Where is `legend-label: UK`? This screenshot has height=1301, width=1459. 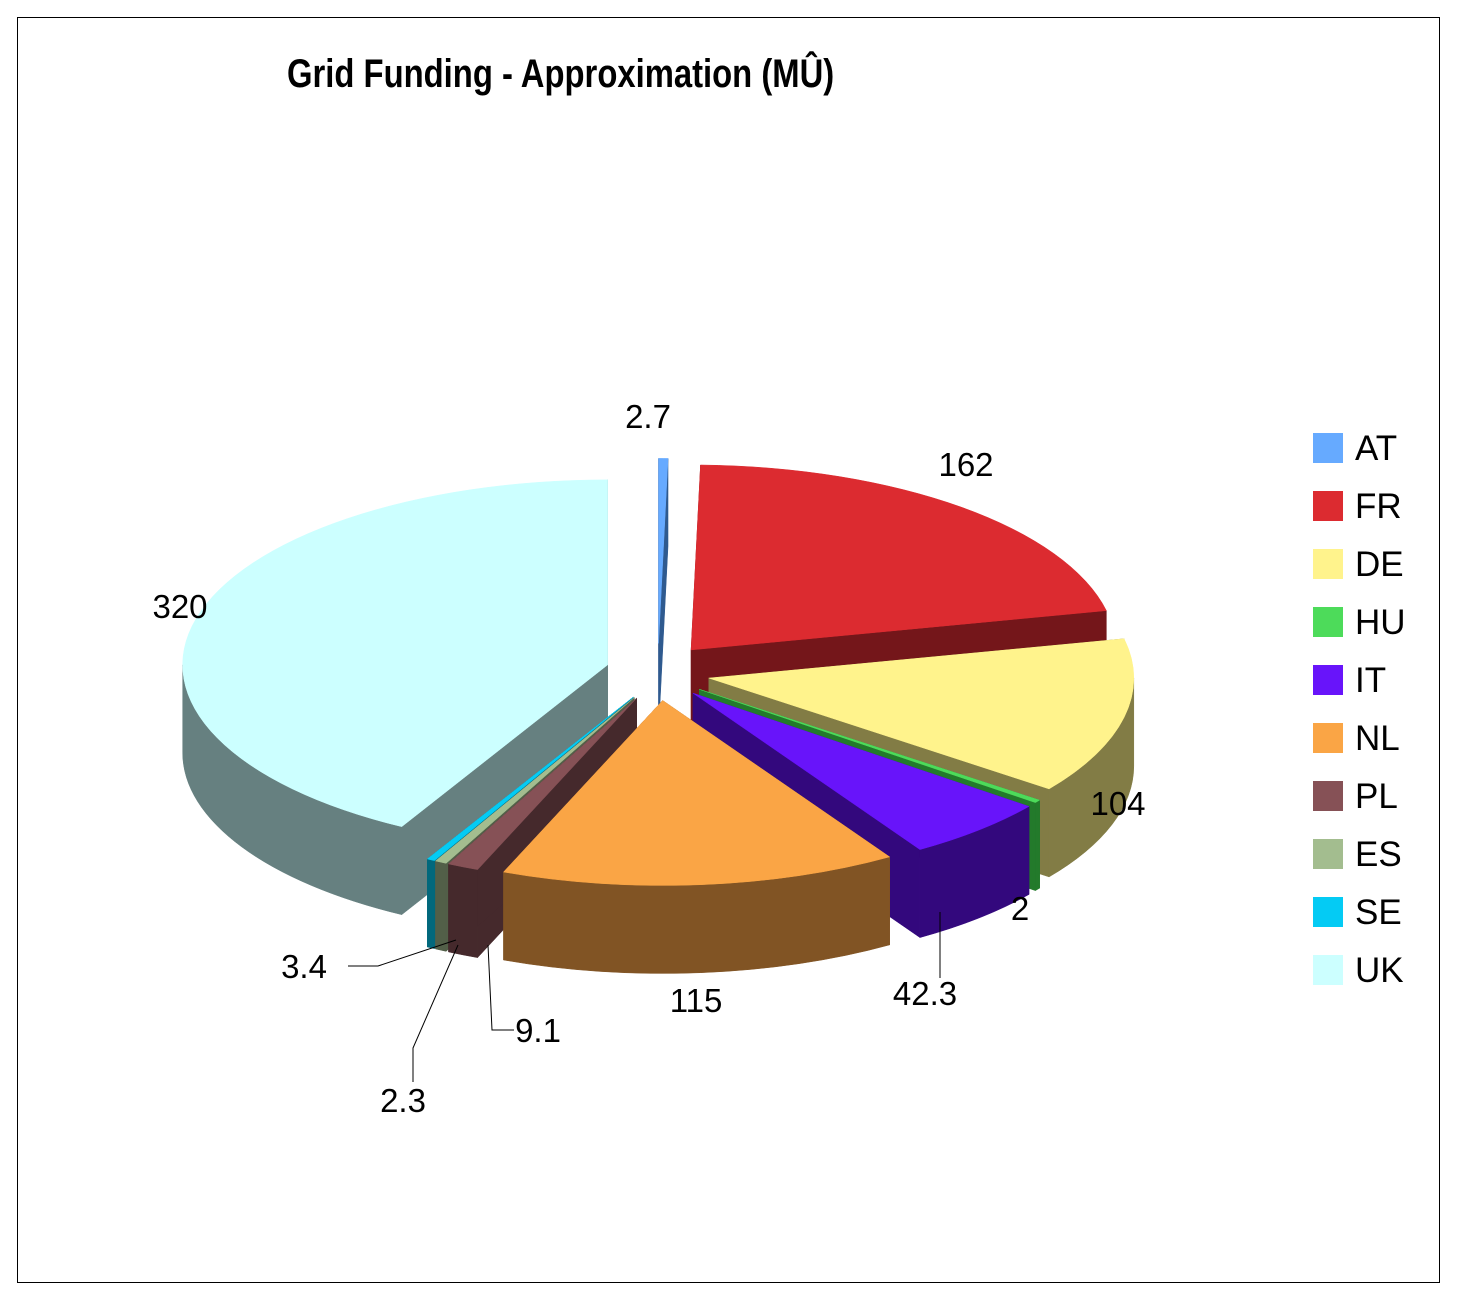
legend-label: UK is located at coordinates (1379, 970).